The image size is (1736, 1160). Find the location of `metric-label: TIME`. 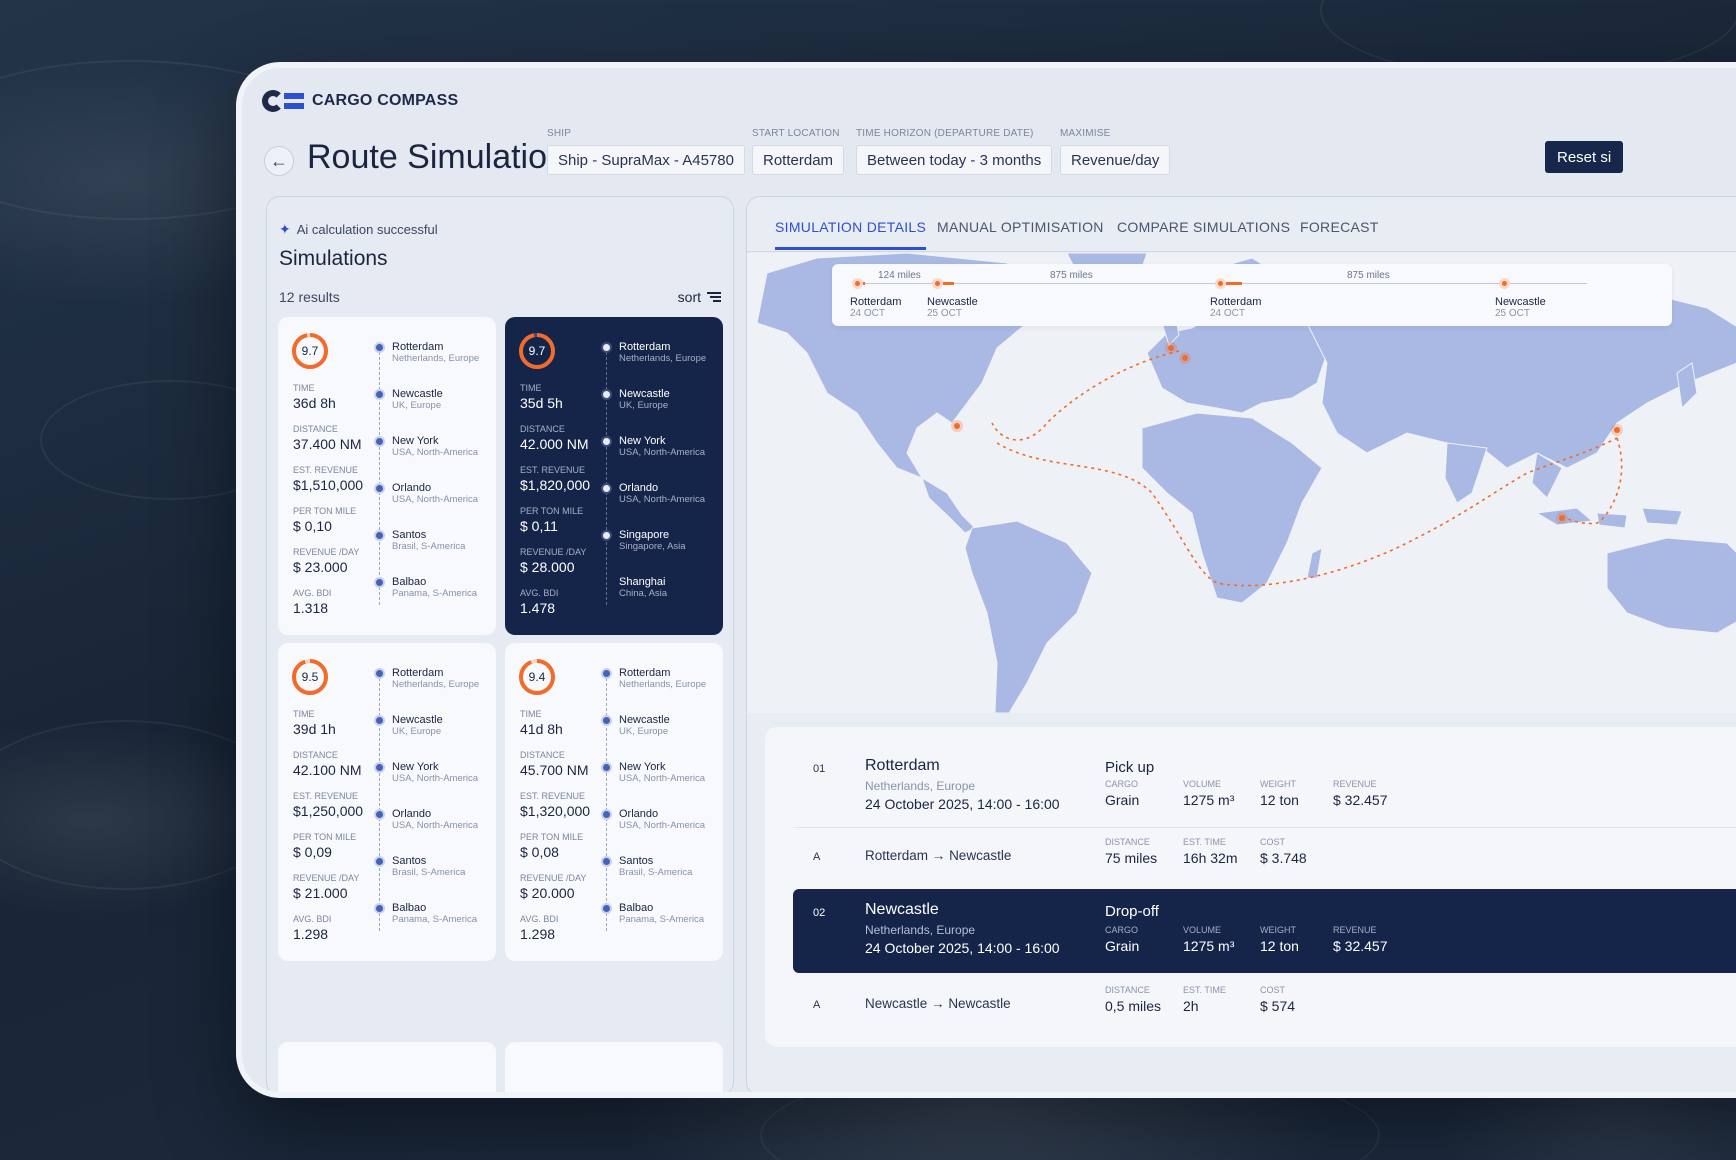

metric-label: TIME is located at coordinates (304, 388).